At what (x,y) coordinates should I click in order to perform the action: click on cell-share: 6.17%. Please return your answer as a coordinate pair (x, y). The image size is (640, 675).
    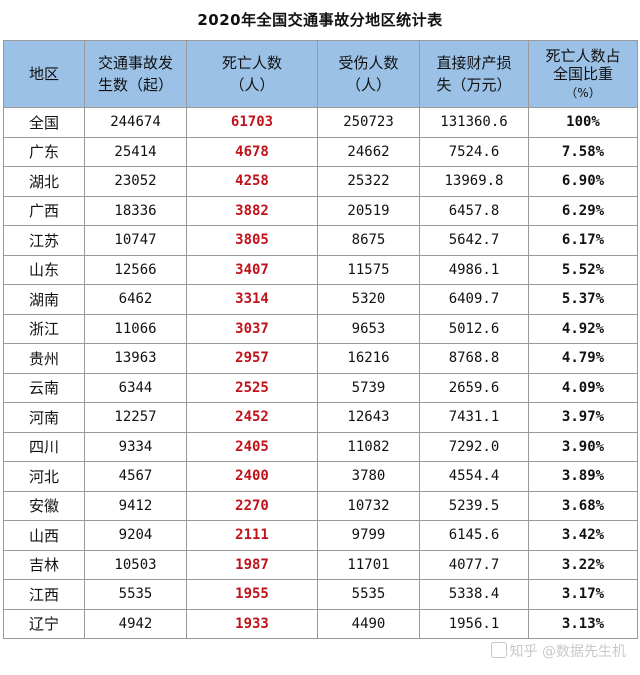
    Looking at the image, I should click on (583, 240).